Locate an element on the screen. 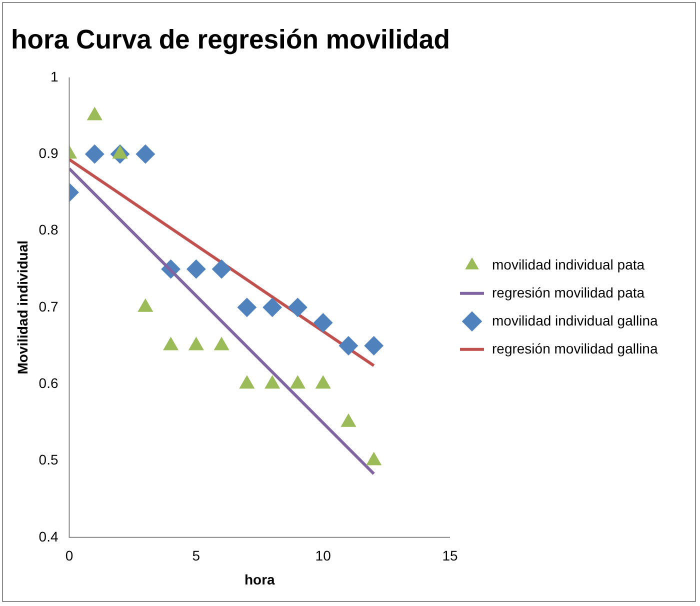  y-tick-label: 0.5 is located at coordinates (48, 460).